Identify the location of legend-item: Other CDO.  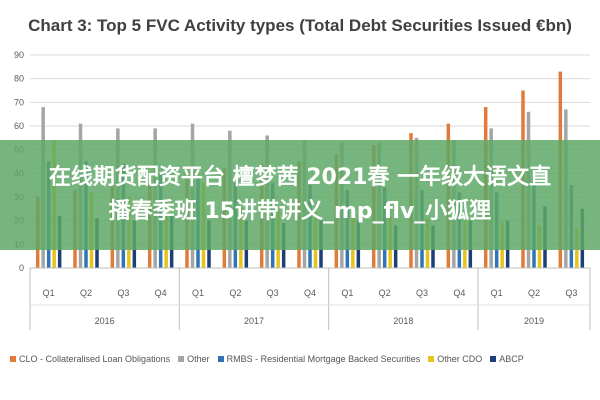
(455, 359).